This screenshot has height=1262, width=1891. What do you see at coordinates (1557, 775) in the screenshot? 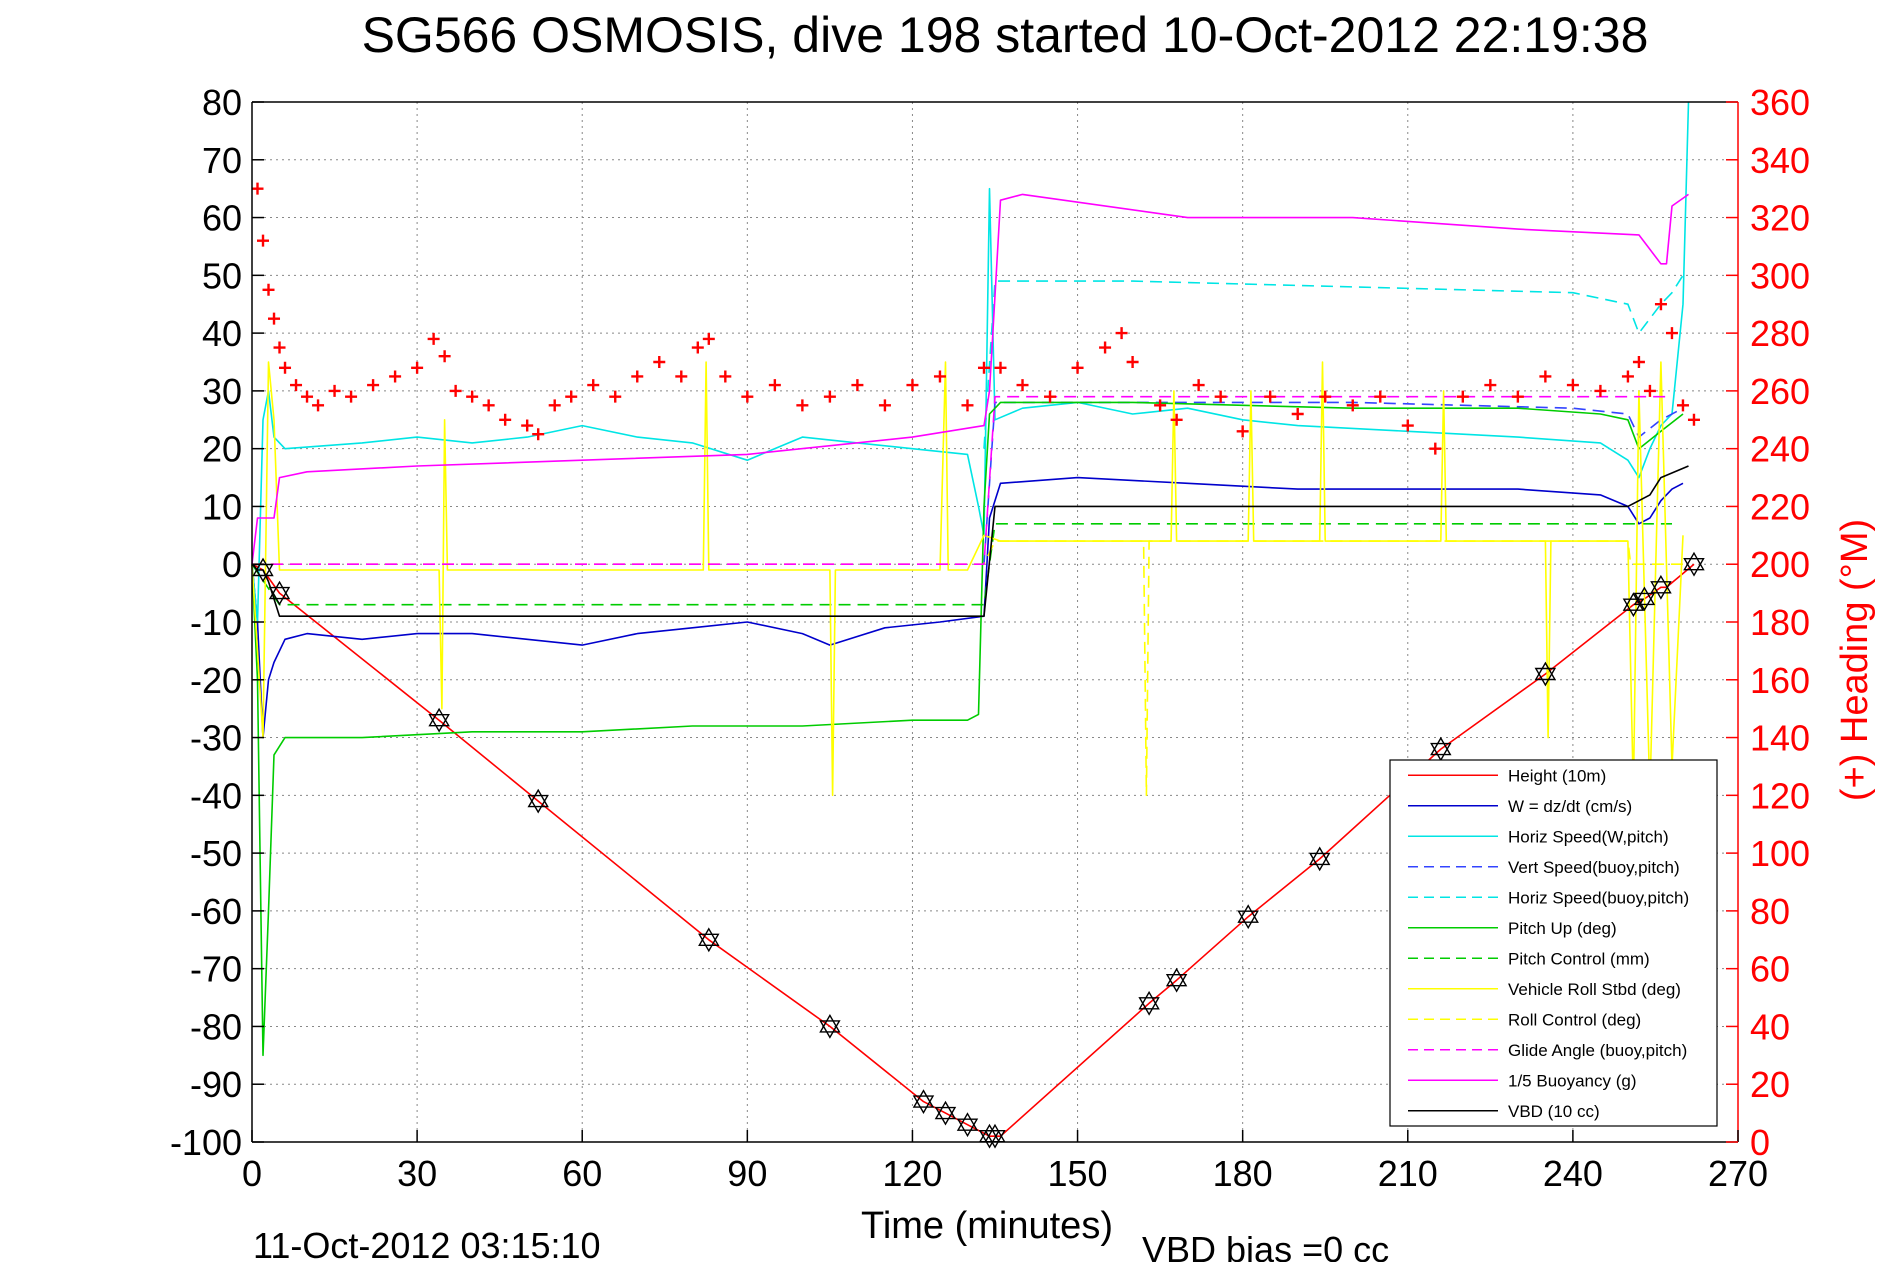
I see `legend-label-1: Height (10m)` at bounding box center [1557, 775].